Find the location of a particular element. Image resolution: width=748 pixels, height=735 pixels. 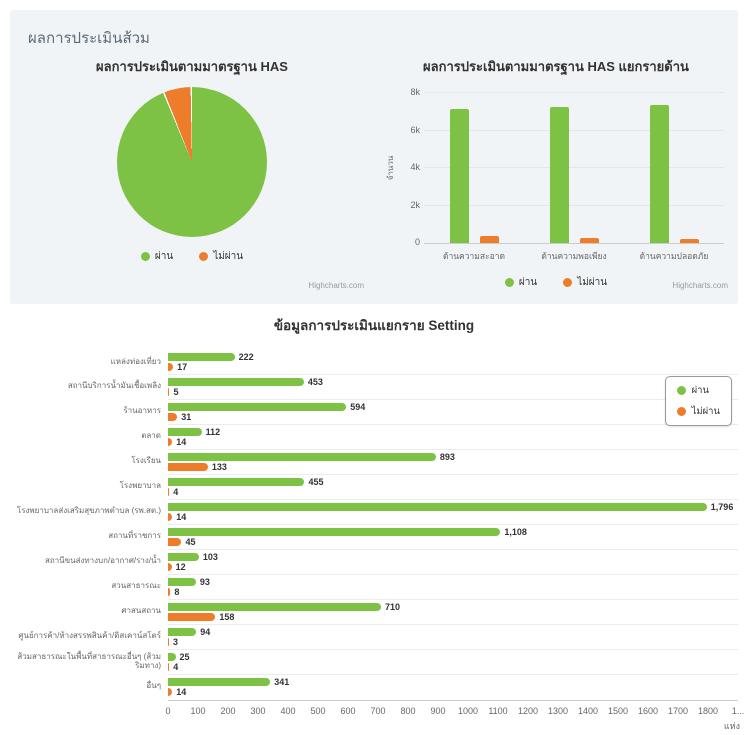

legend-fail-label: ไม่ผ่าน is located at coordinates (592, 282).